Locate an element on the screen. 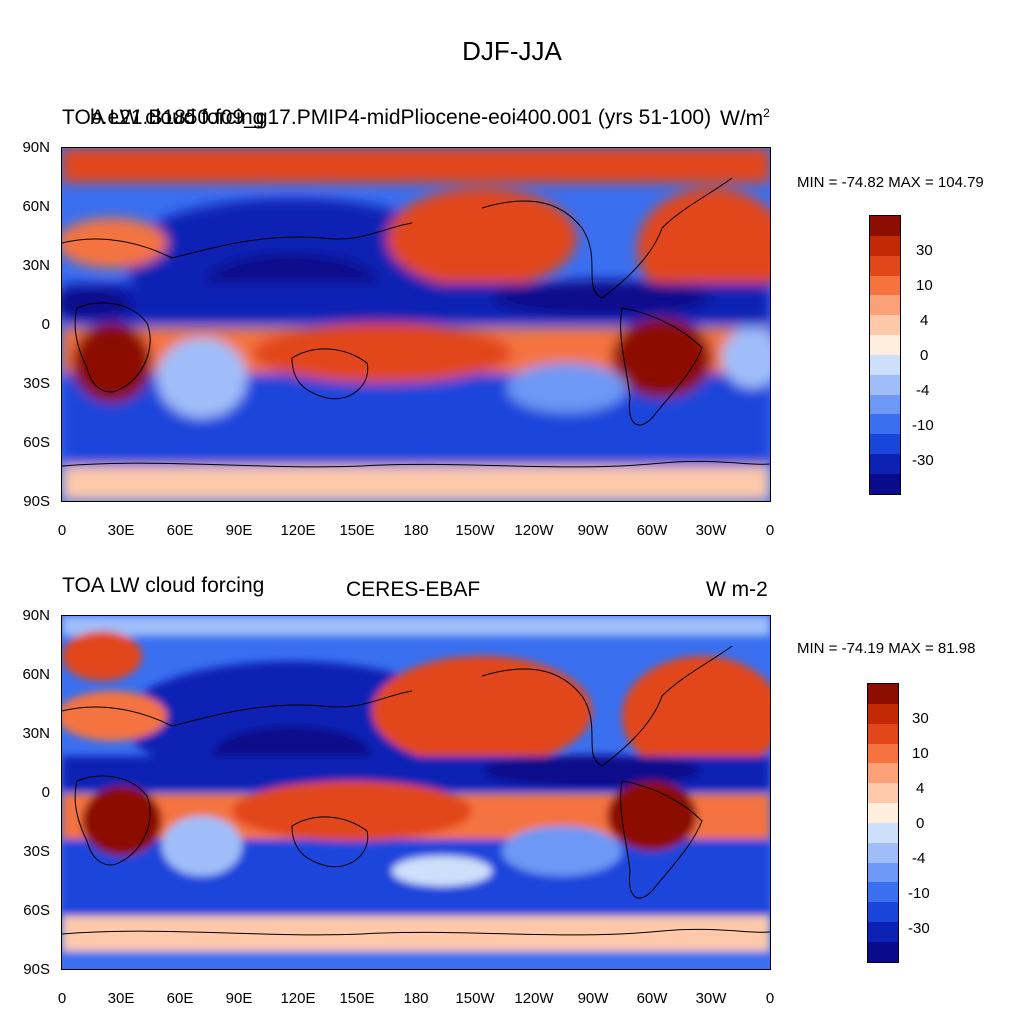 This screenshot has width=1024, height=1024. panel1-colorbar is located at coordinates (885, 355).